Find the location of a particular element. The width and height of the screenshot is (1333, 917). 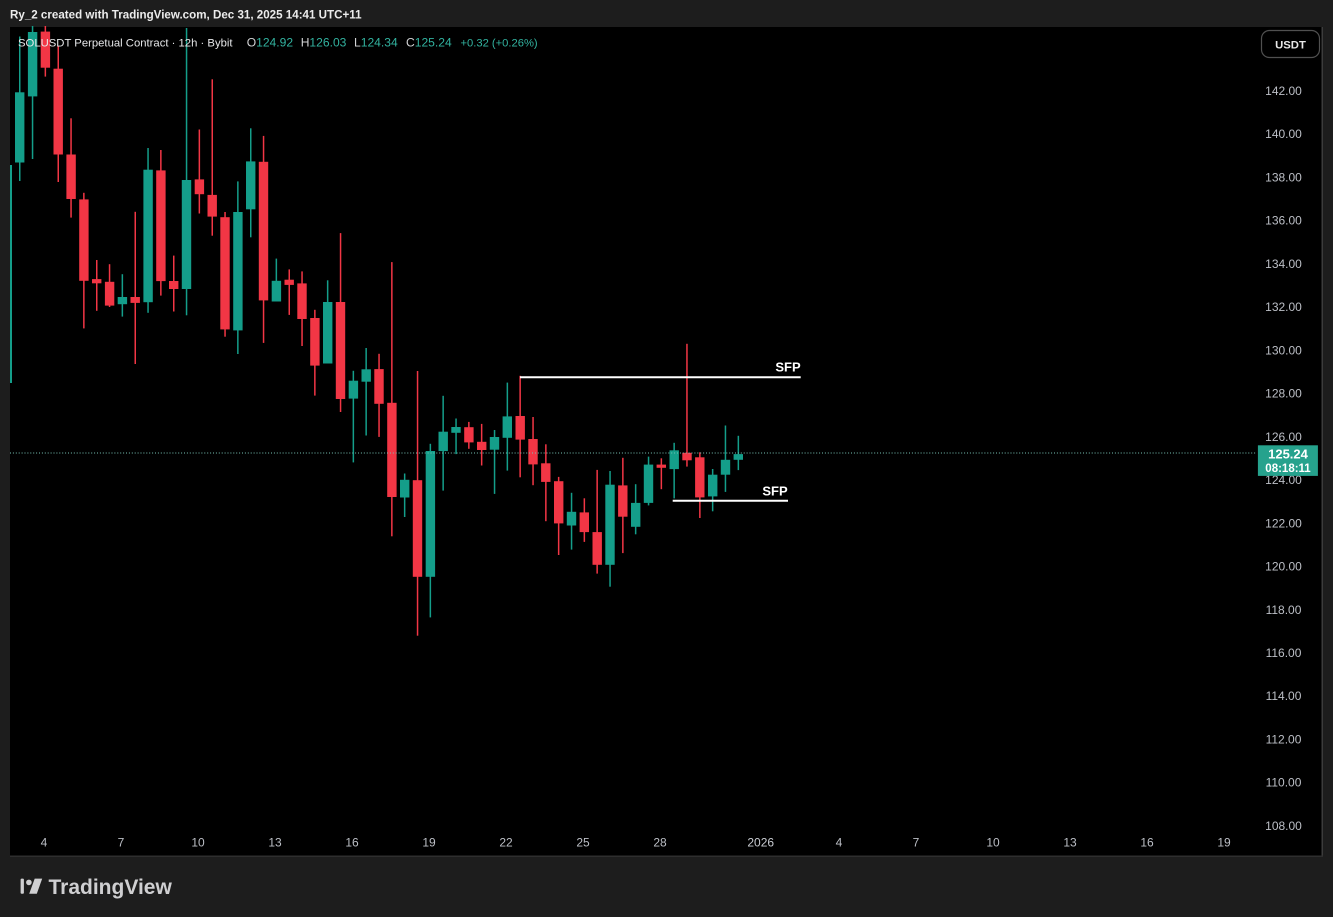

svg-text: H126.03 is located at coordinates (324, 43).